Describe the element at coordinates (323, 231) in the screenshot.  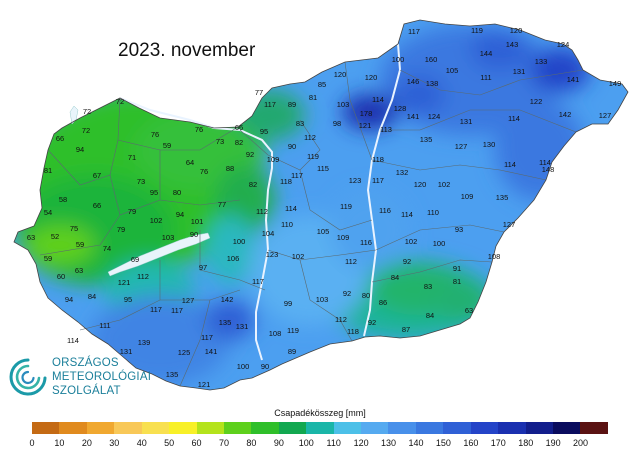
I see `station-value: 105` at that location.